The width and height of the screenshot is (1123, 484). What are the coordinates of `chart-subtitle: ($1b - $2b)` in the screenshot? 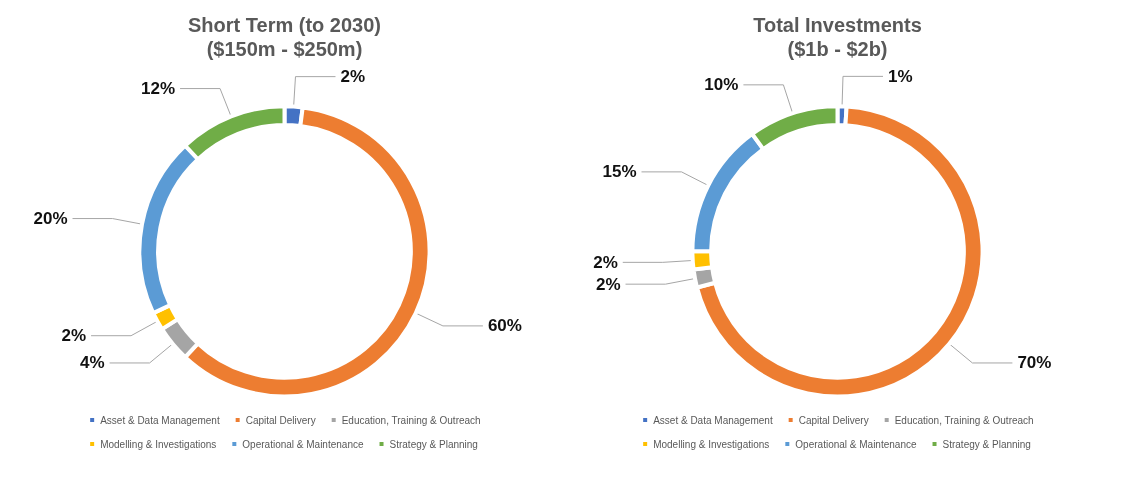 It's located at (837, 49).